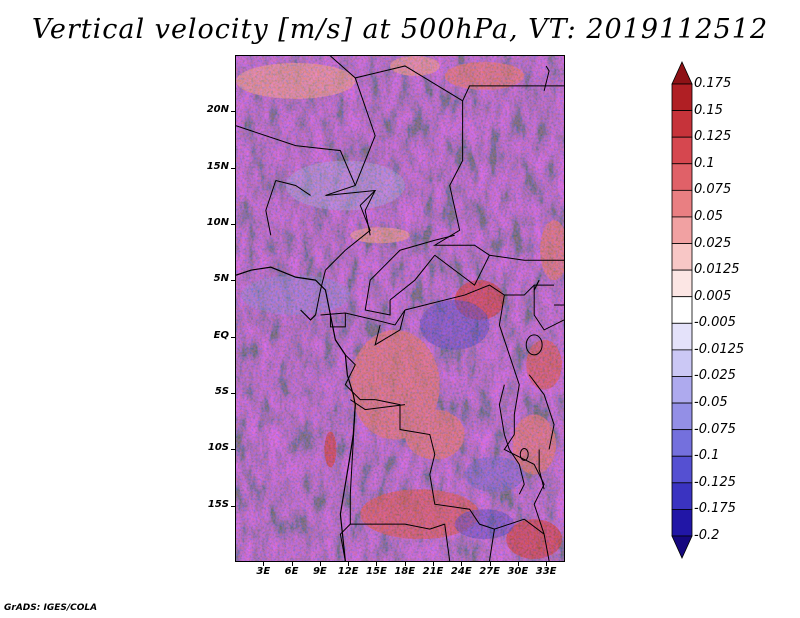 The image size is (800, 618). What do you see at coordinates (348, 571) in the screenshot?
I see `longitude-label: 12E` at bounding box center [348, 571].